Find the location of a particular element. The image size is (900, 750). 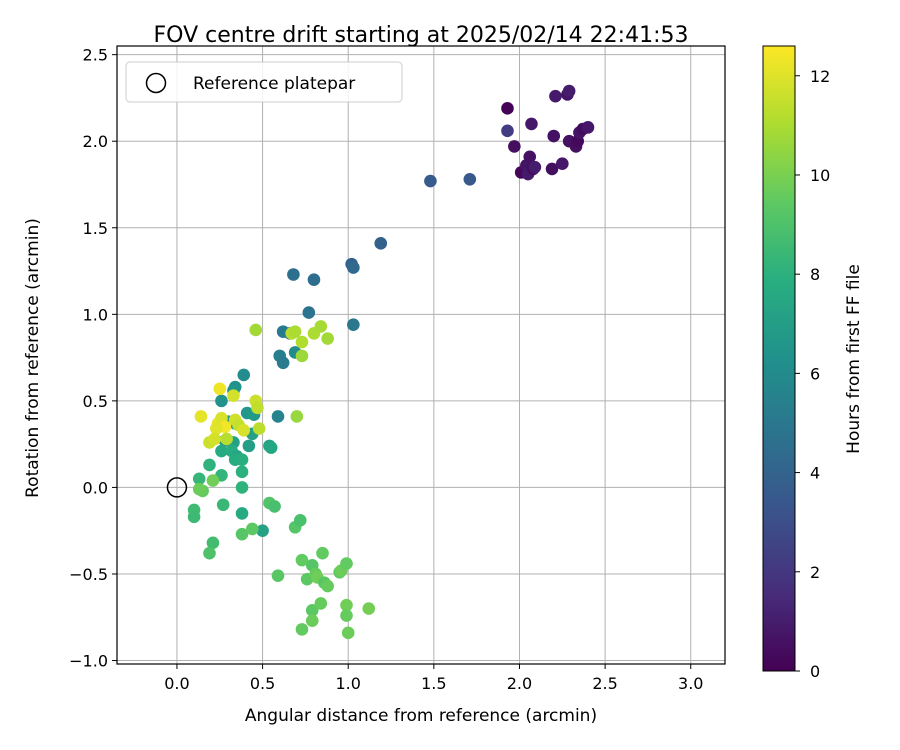

x-tick-label: 1.5 is located at coordinates (433, 683).